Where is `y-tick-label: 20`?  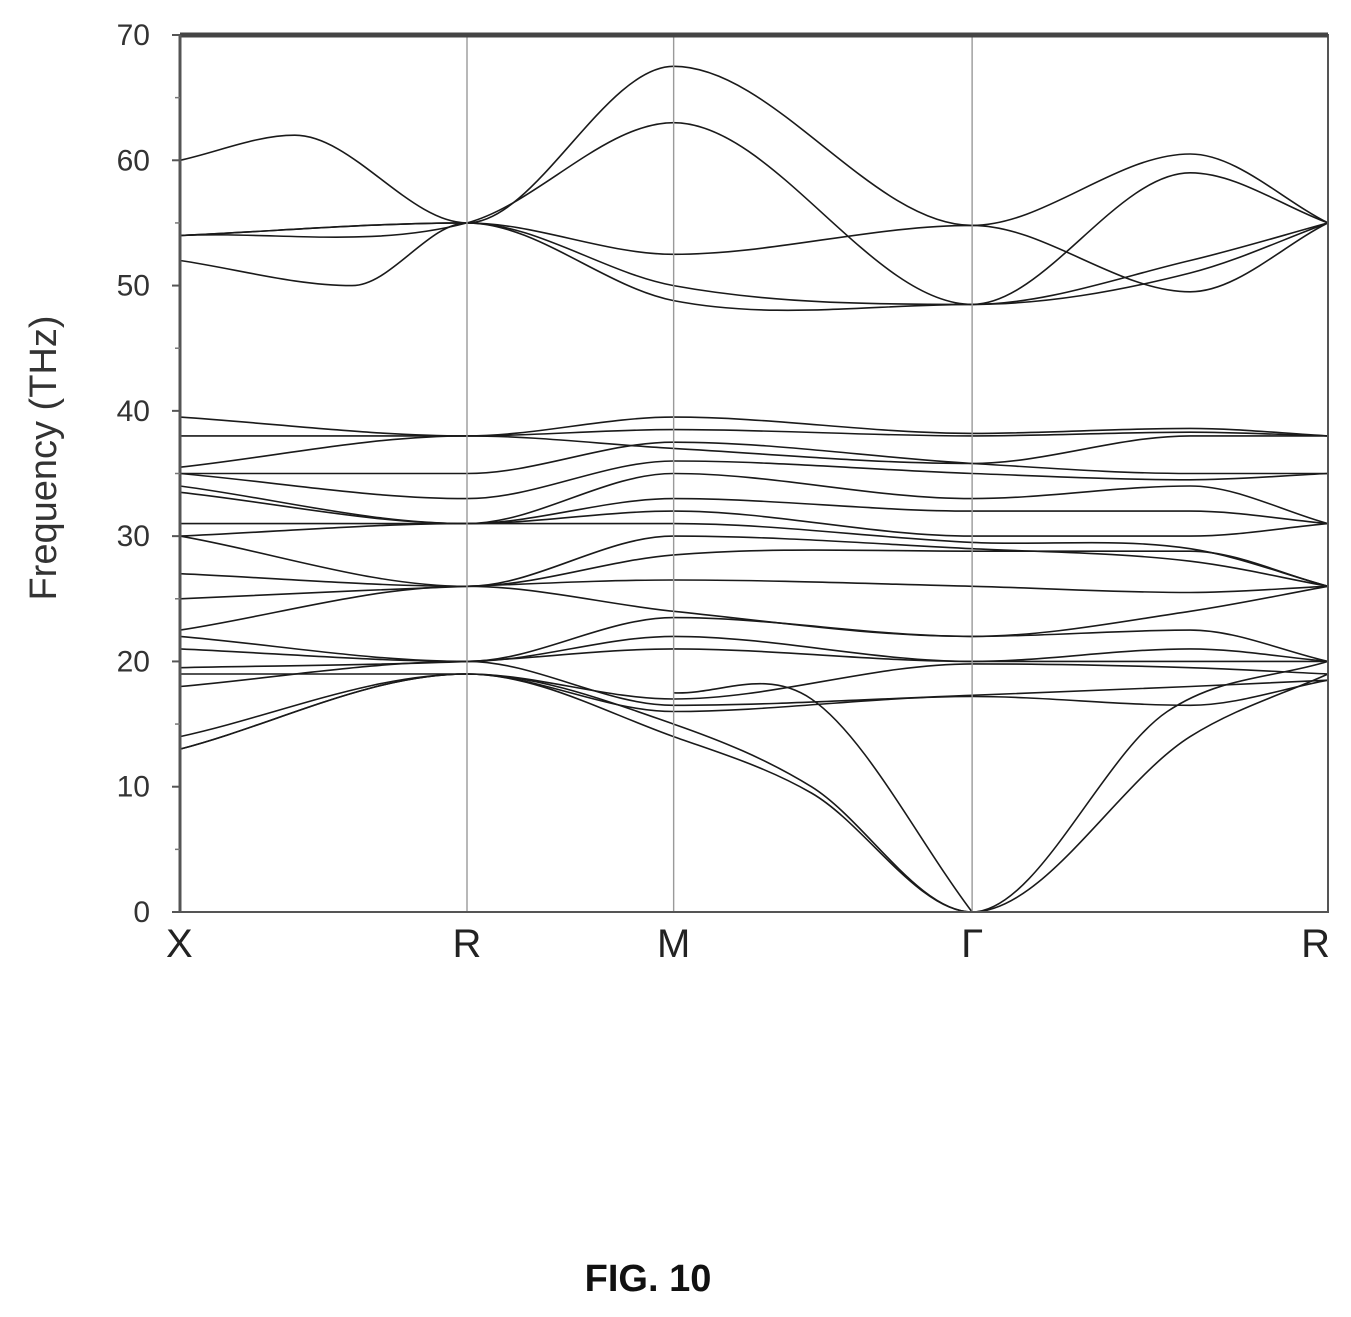 y-tick-label: 20 is located at coordinates (133, 661).